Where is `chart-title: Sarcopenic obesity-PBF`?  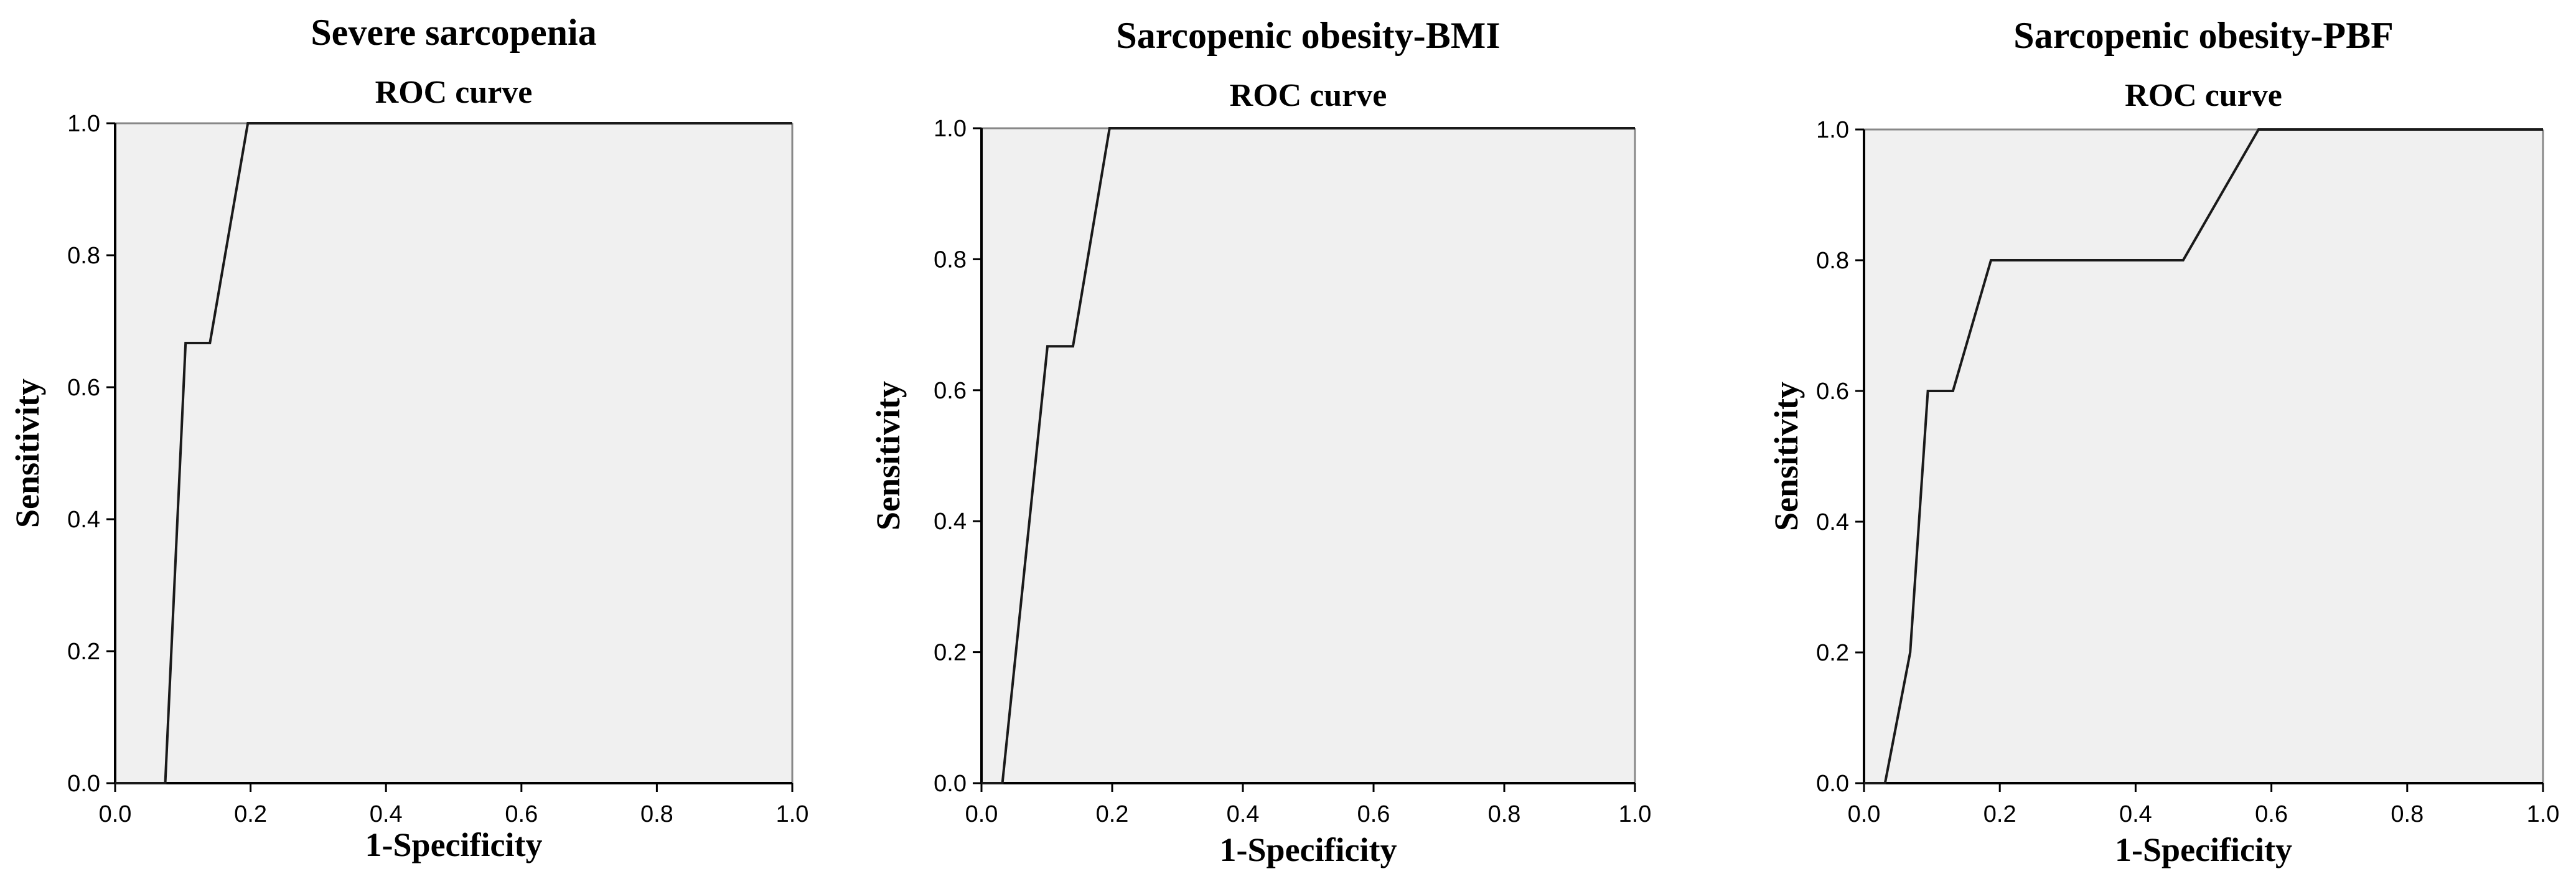 chart-title: Sarcopenic obesity-PBF is located at coordinates (2203, 35).